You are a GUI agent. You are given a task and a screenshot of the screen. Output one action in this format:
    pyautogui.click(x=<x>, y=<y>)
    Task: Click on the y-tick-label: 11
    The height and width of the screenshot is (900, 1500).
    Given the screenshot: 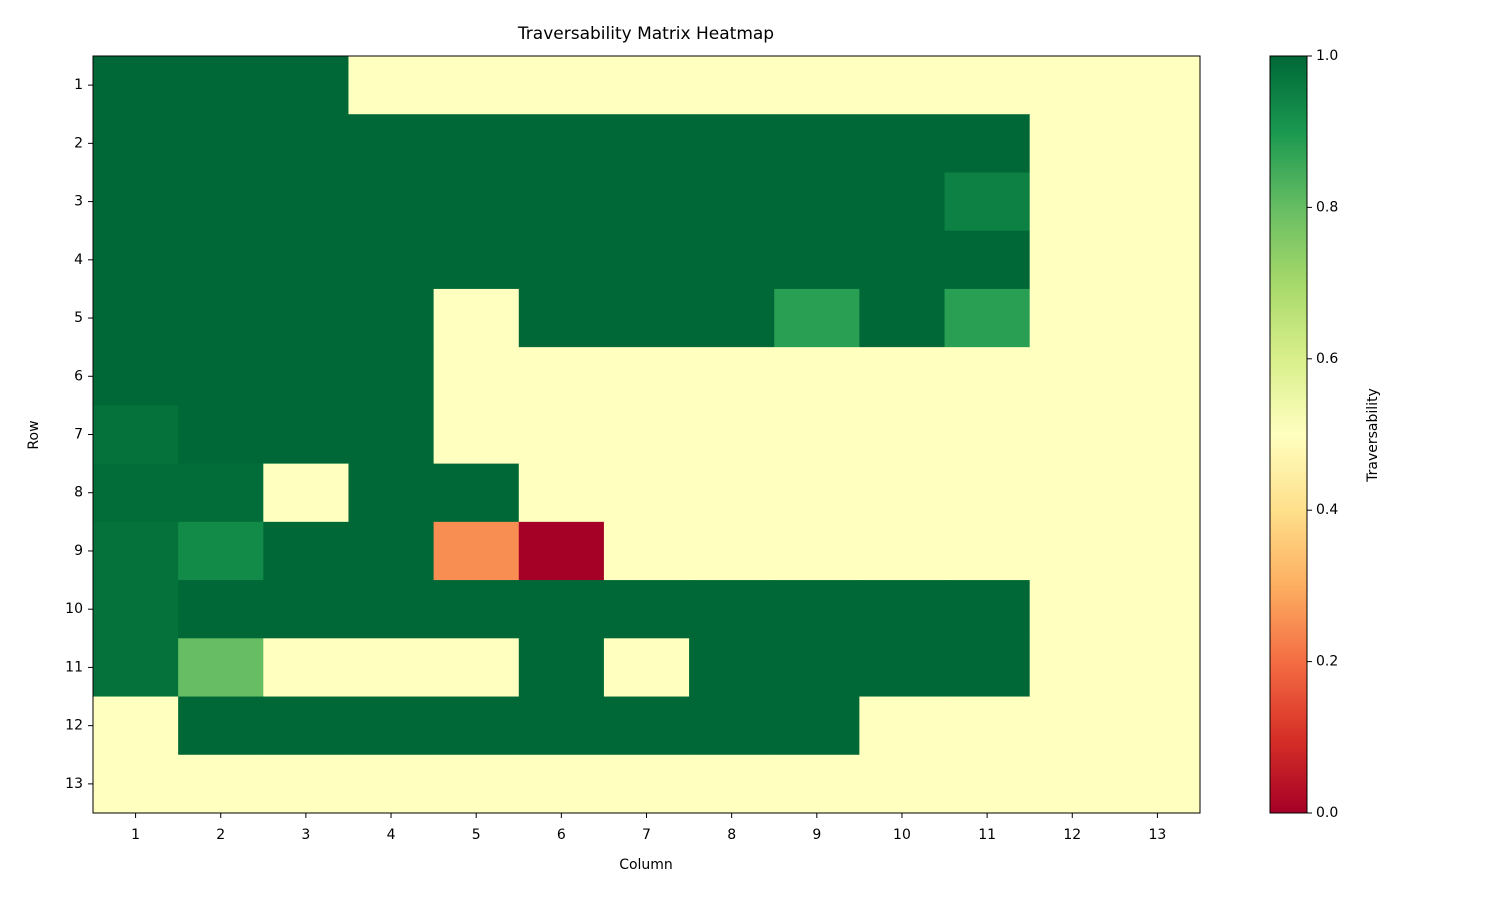 What is the action you would take?
    pyautogui.click(x=74, y=667)
    